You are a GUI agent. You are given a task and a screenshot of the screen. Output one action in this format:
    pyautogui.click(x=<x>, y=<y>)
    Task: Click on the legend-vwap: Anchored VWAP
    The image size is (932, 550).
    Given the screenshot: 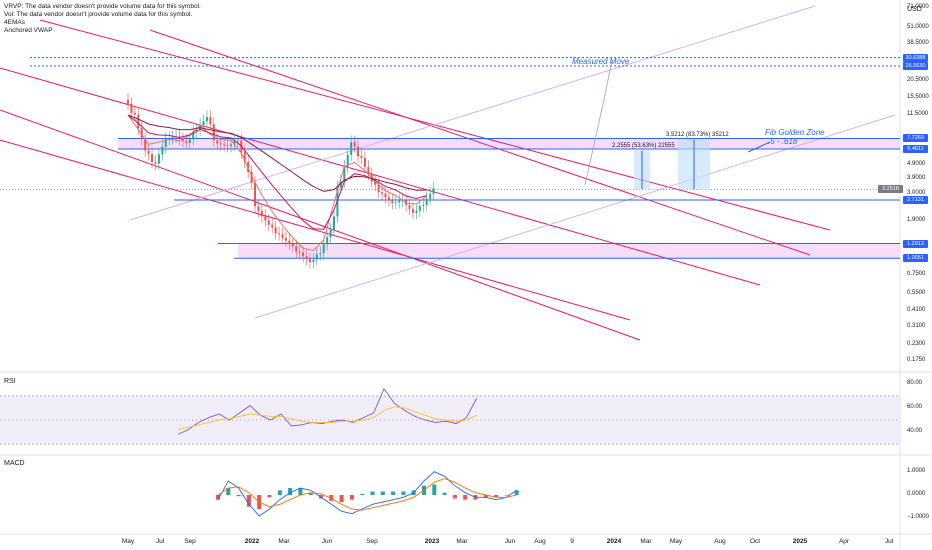 What is the action you would take?
    pyautogui.click(x=28, y=30)
    